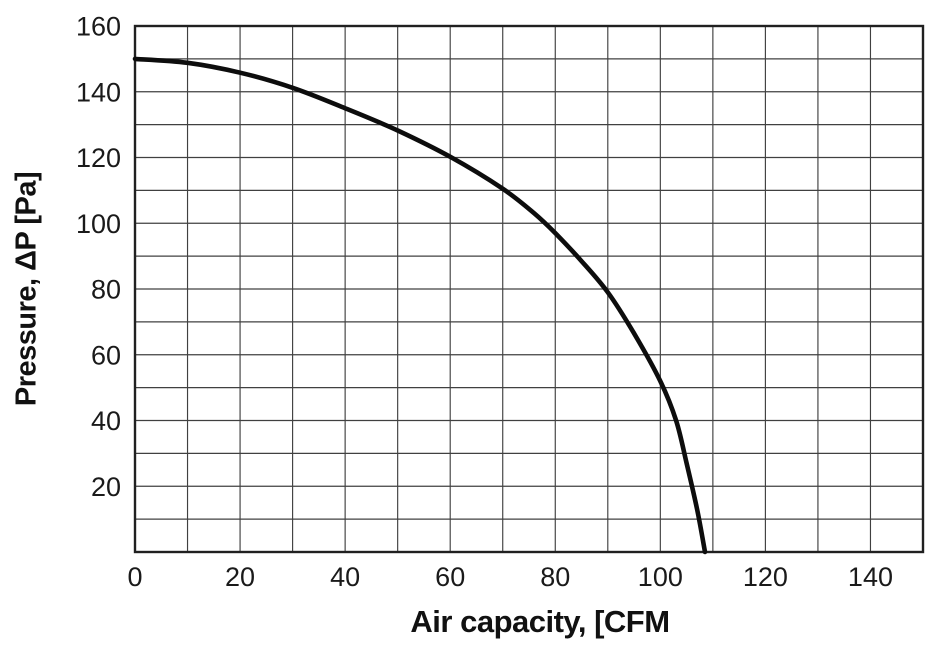  Describe the element at coordinates (555, 577) in the screenshot. I see `x-tick-label-80: 80` at that location.